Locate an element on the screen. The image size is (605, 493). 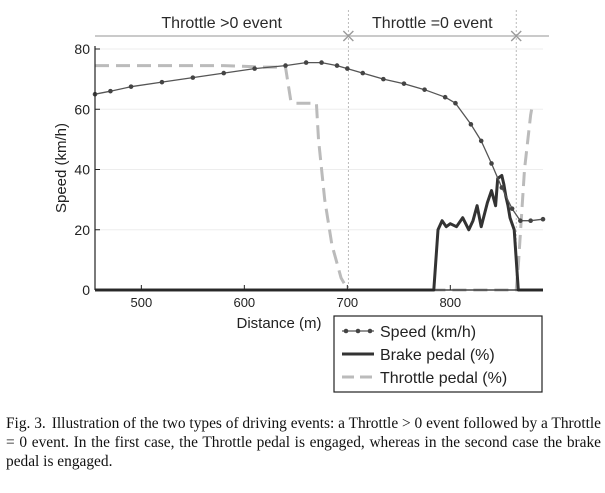
y-tick-label: 20 is located at coordinates (82, 230).